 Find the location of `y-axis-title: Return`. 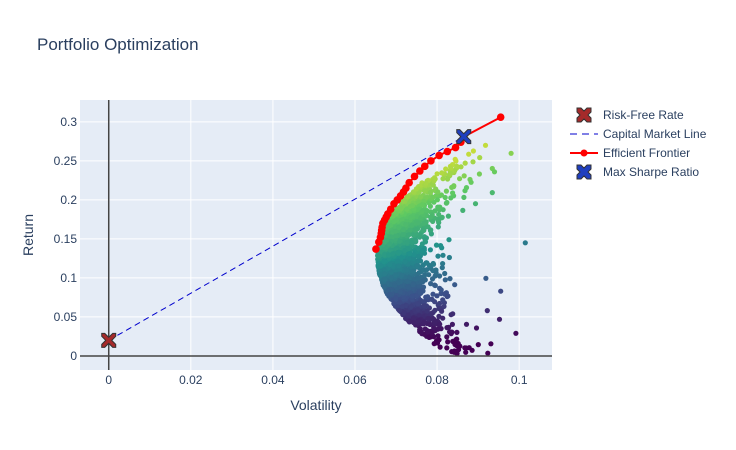

y-axis-title: Return is located at coordinates (28, 235).